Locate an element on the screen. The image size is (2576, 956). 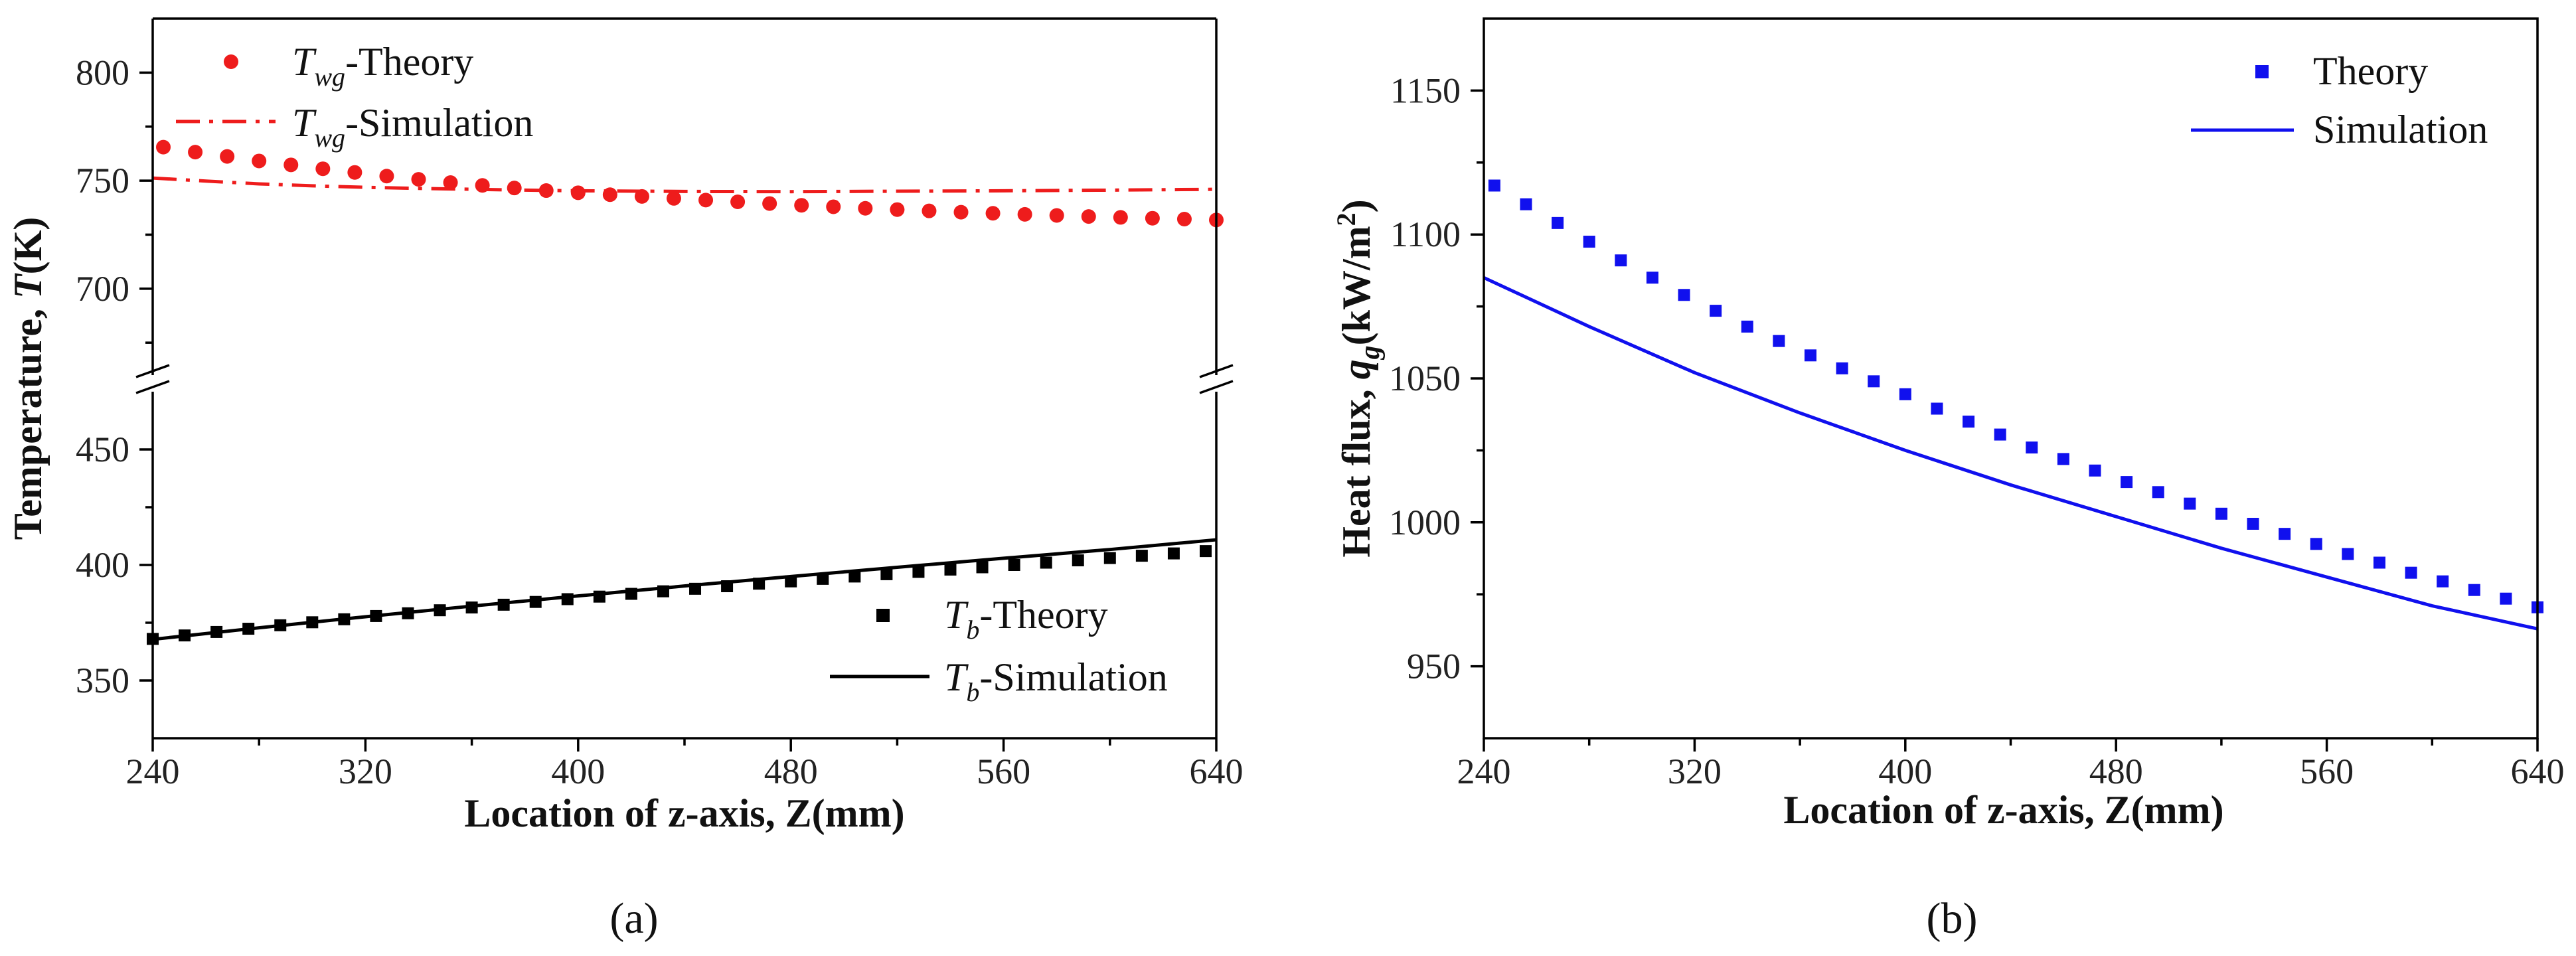
chart-b-panel-label: (b) is located at coordinates (1952, 918).